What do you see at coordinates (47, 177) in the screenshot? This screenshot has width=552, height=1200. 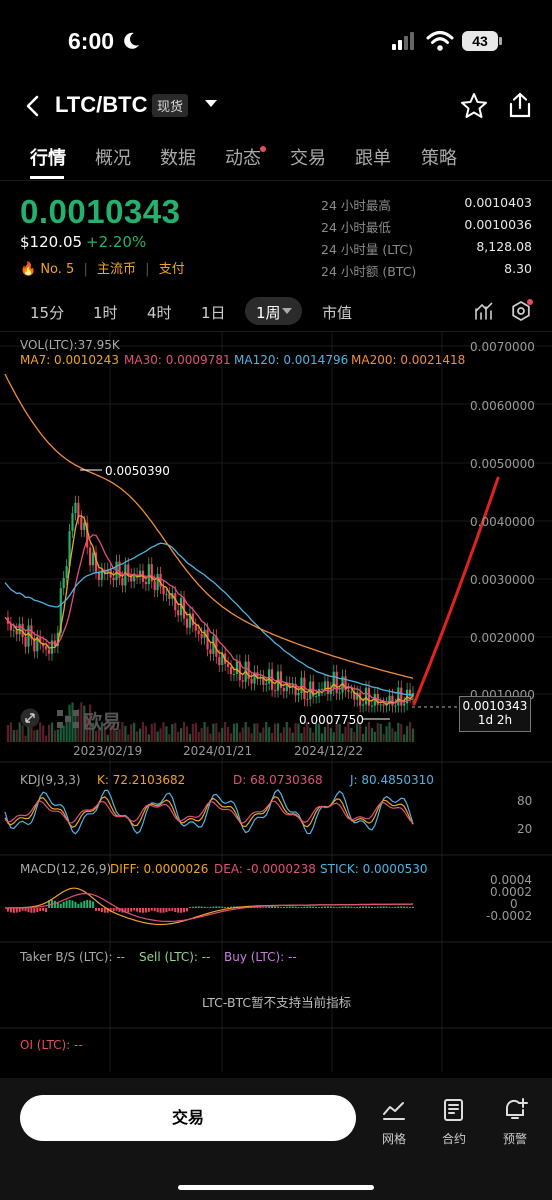 I see `active-tab-indicator` at bounding box center [47, 177].